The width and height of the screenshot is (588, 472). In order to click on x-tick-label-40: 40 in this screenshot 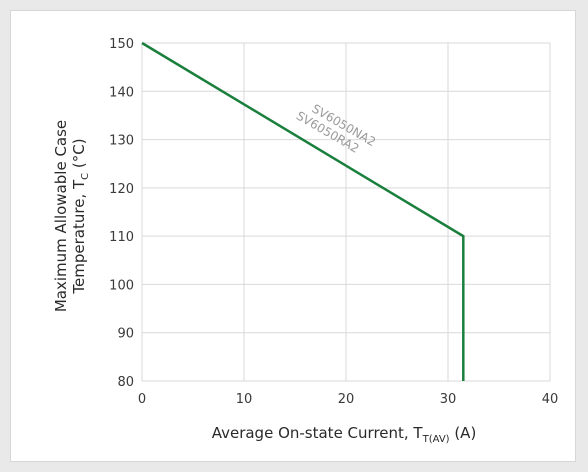, I will do `click(550, 399)`.